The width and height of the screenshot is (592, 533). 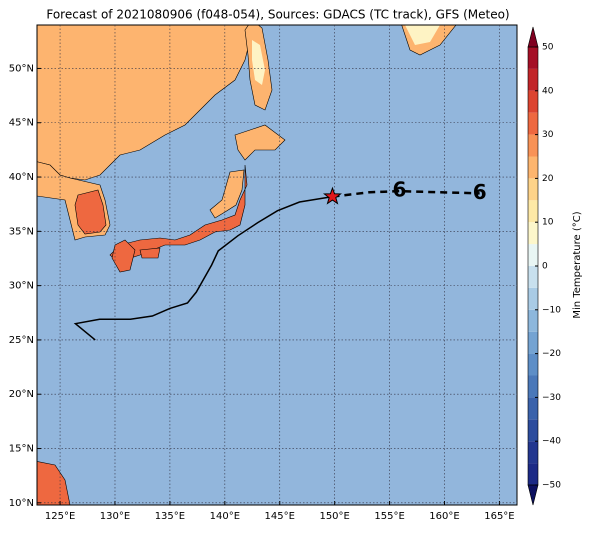 I want to click on lat-tick-label: 25°N, so click(x=21, y=340).